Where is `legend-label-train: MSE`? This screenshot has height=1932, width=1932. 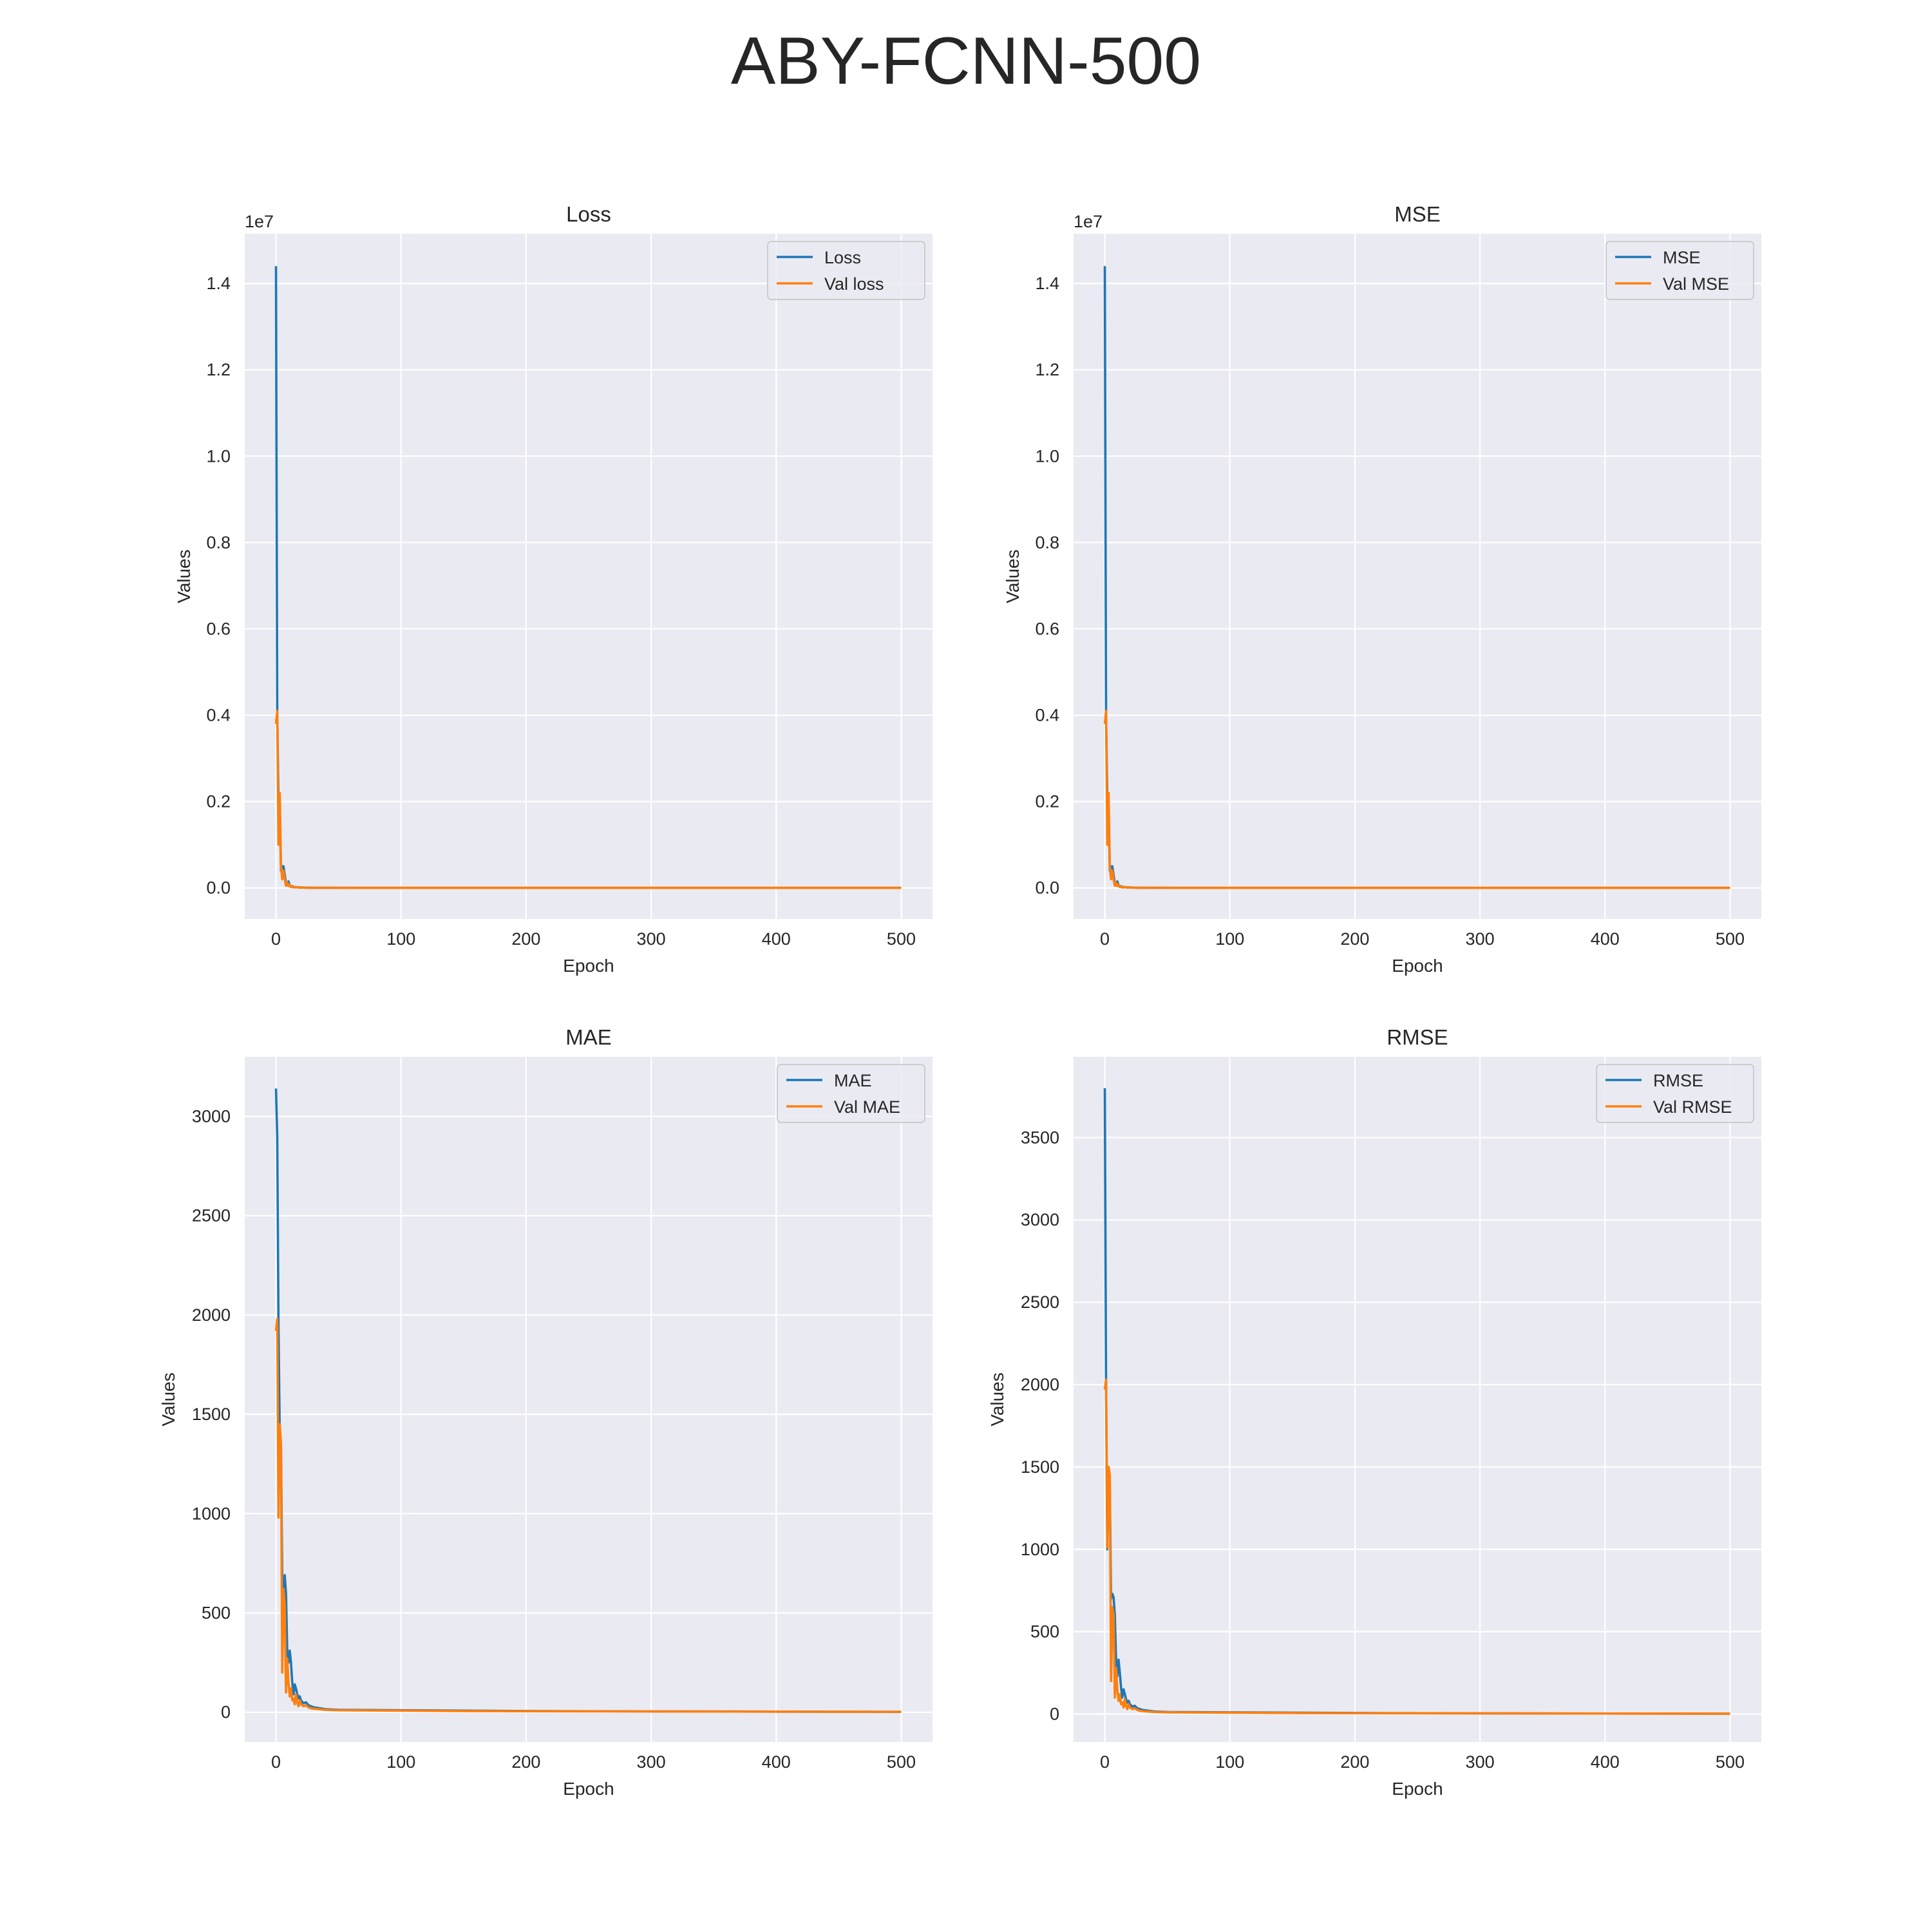 legend-label-train: MSE is located at coordinates (1682, 257).